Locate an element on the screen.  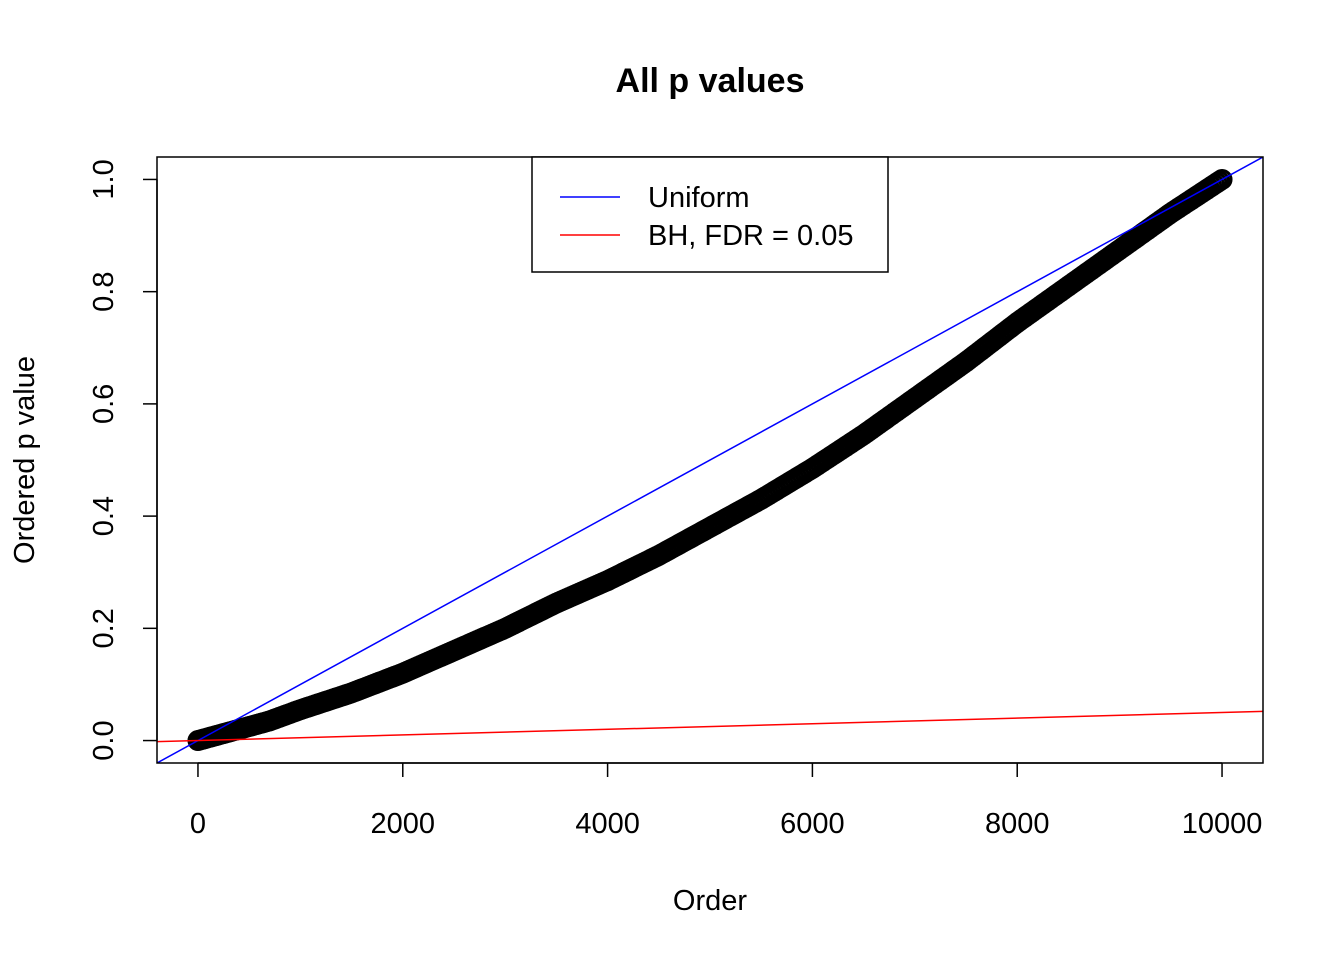
data-point is located at coordinates (1222, 179).